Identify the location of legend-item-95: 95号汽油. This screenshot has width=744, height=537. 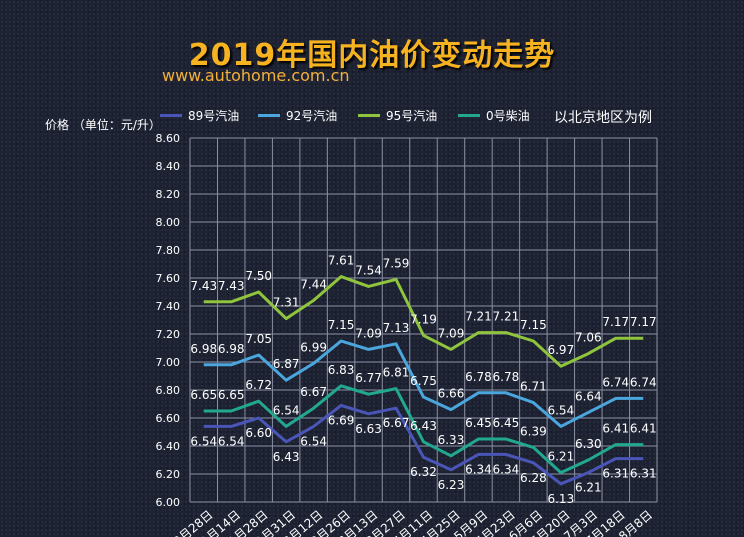
(397, 115).